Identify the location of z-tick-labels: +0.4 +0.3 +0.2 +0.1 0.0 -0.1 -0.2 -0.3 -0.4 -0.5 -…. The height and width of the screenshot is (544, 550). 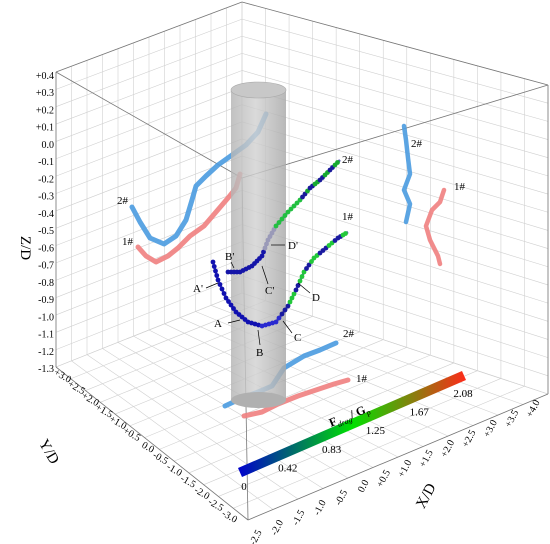
(45, 223).